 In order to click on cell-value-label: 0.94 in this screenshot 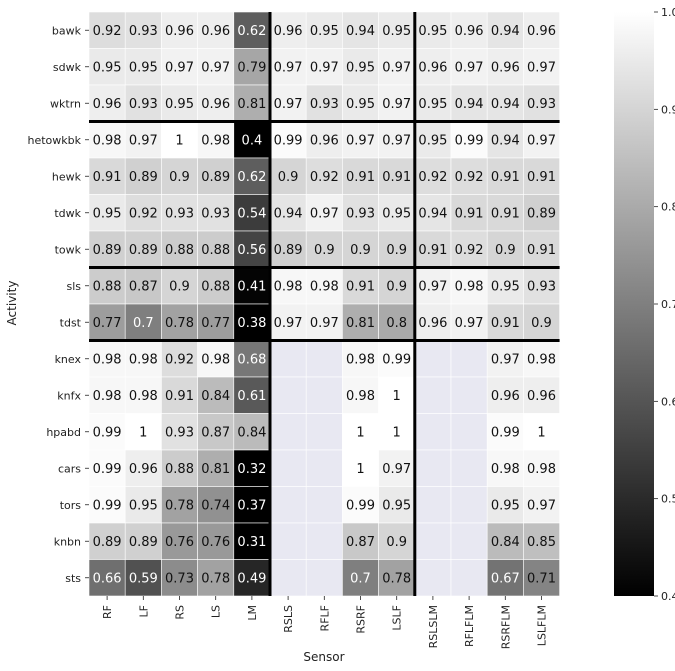, I will do `click(505, 140)`.